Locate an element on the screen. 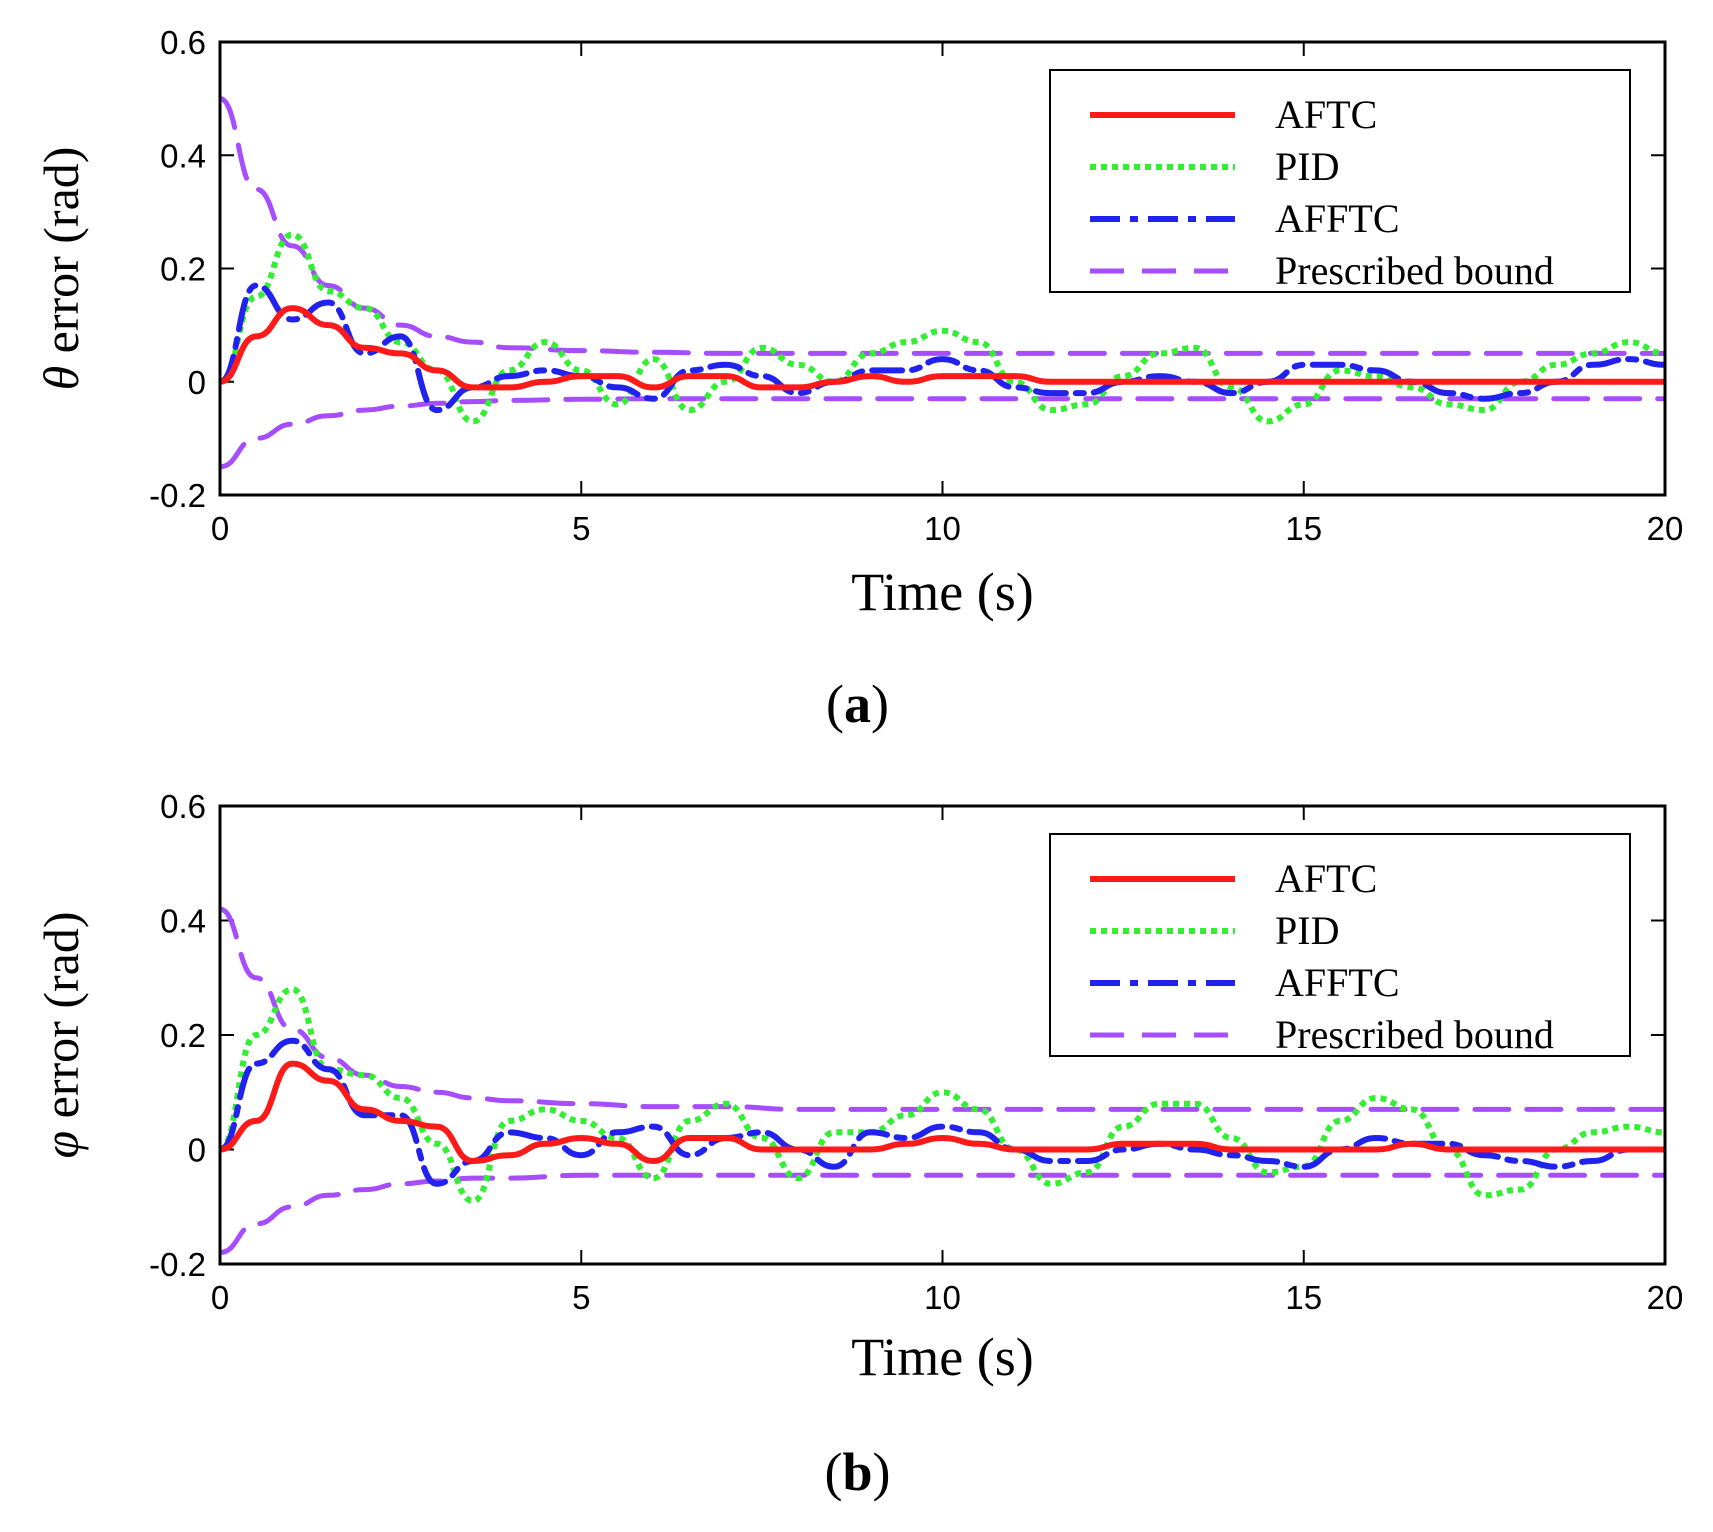 This screenshot has height=1532, width=1713. panel-label: (b) is located at coordinates (857, 1472).